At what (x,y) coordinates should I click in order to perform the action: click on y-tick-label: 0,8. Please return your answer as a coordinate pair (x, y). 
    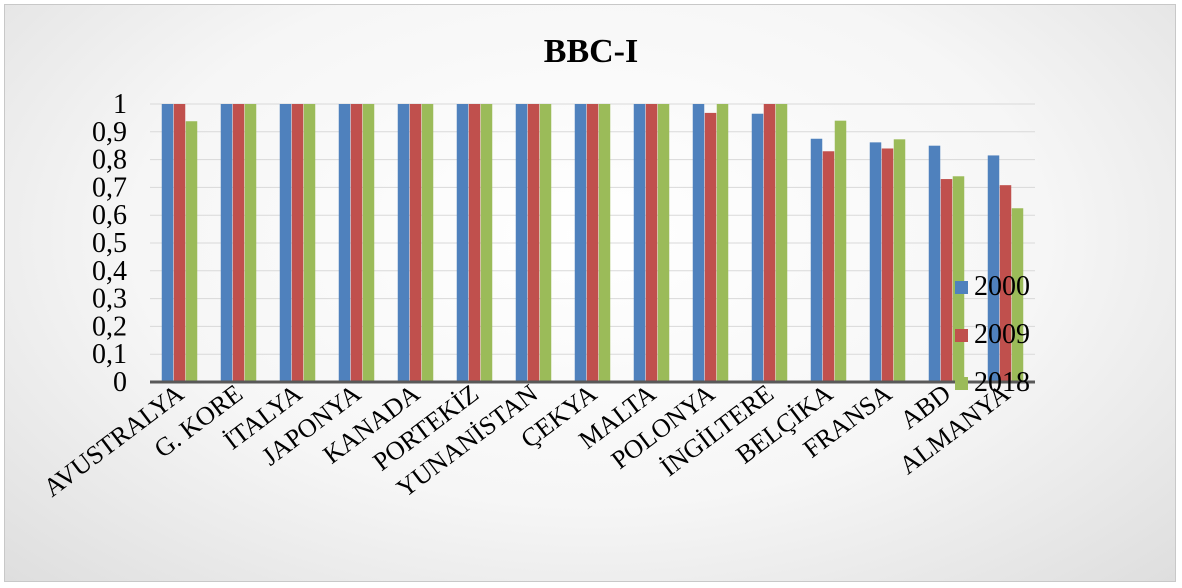
    Looking at the image, I should click on (109, 160).